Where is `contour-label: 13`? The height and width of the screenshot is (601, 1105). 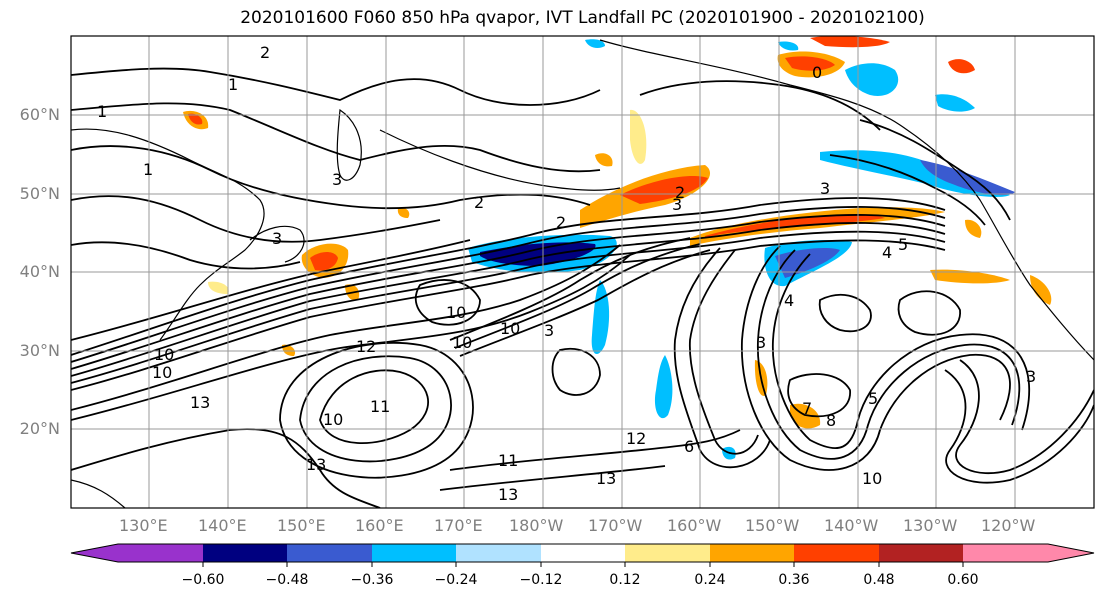
contour-label: 13 is located at coordinates (316, 464).